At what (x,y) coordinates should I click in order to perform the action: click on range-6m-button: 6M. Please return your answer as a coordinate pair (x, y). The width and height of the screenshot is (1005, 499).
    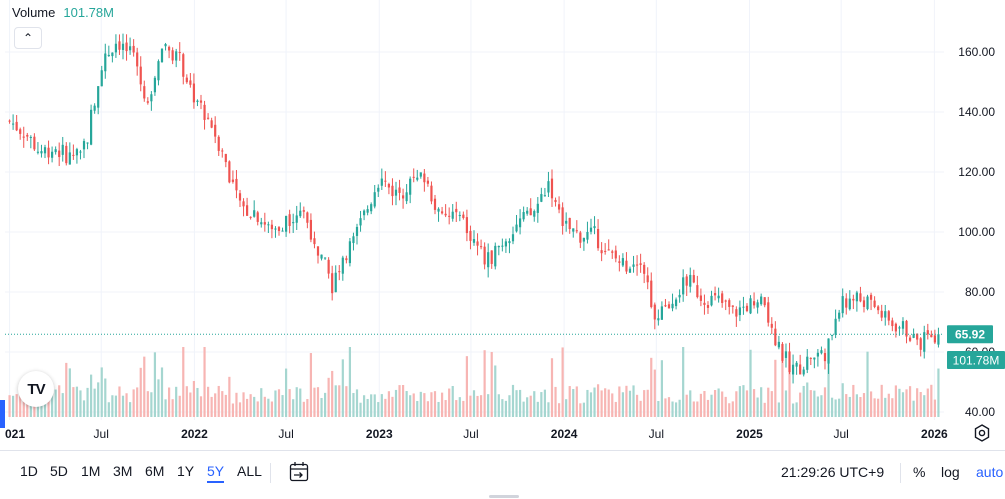
    Looking at the image, I should click on (155, 471).